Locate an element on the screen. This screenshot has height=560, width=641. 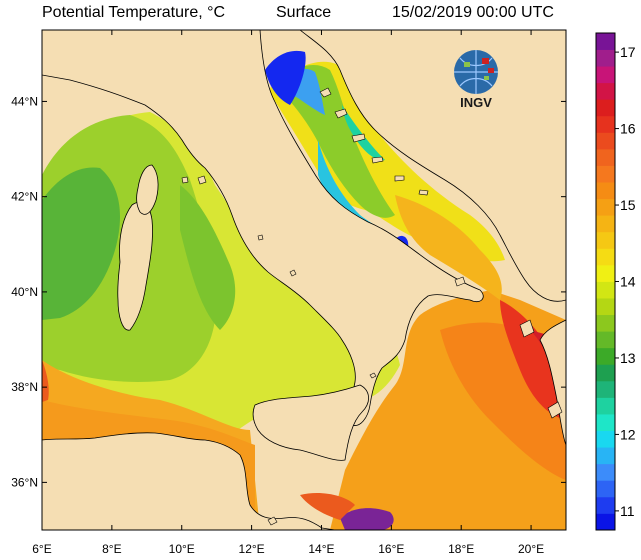
y-tick-label: 38°N is located at coordinates (24, 387).